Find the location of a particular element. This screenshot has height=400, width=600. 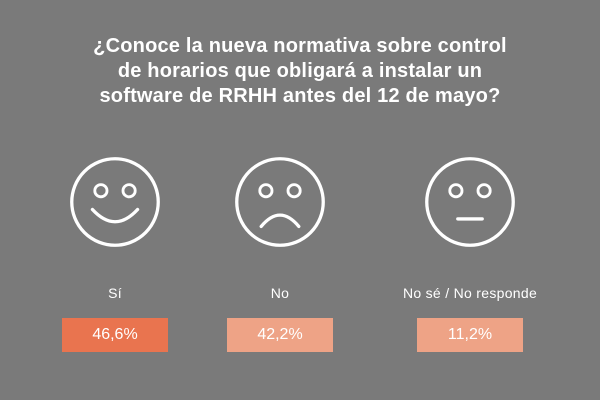

option-no: No 42,2% is located at coordinates (280, 255).